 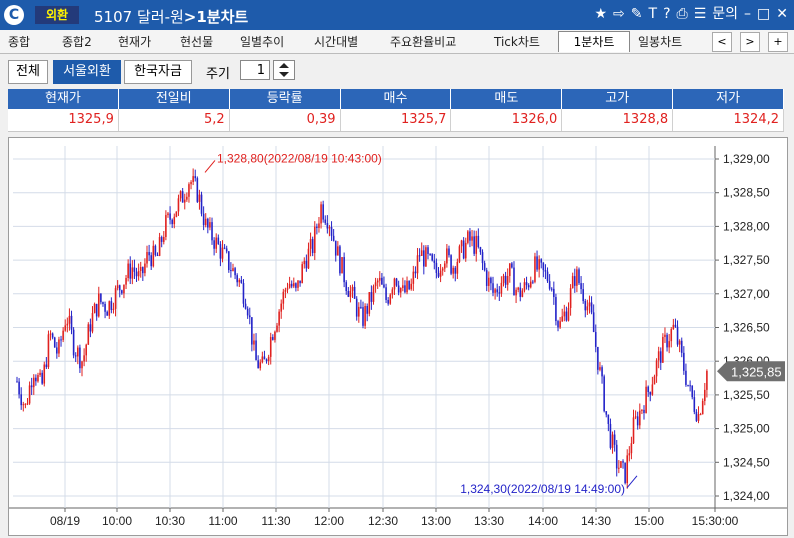 What do you see at coordinates (764, 14) in the screenshot?
I see `maximize-icon: □` at bounding box center [764, 14].